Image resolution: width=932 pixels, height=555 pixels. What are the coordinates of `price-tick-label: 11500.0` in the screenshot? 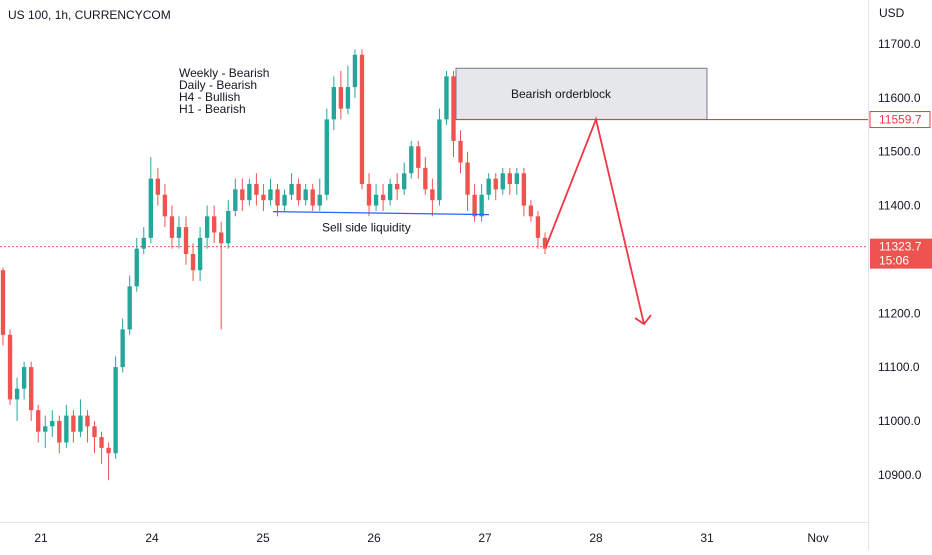 It's located at (899, 152).